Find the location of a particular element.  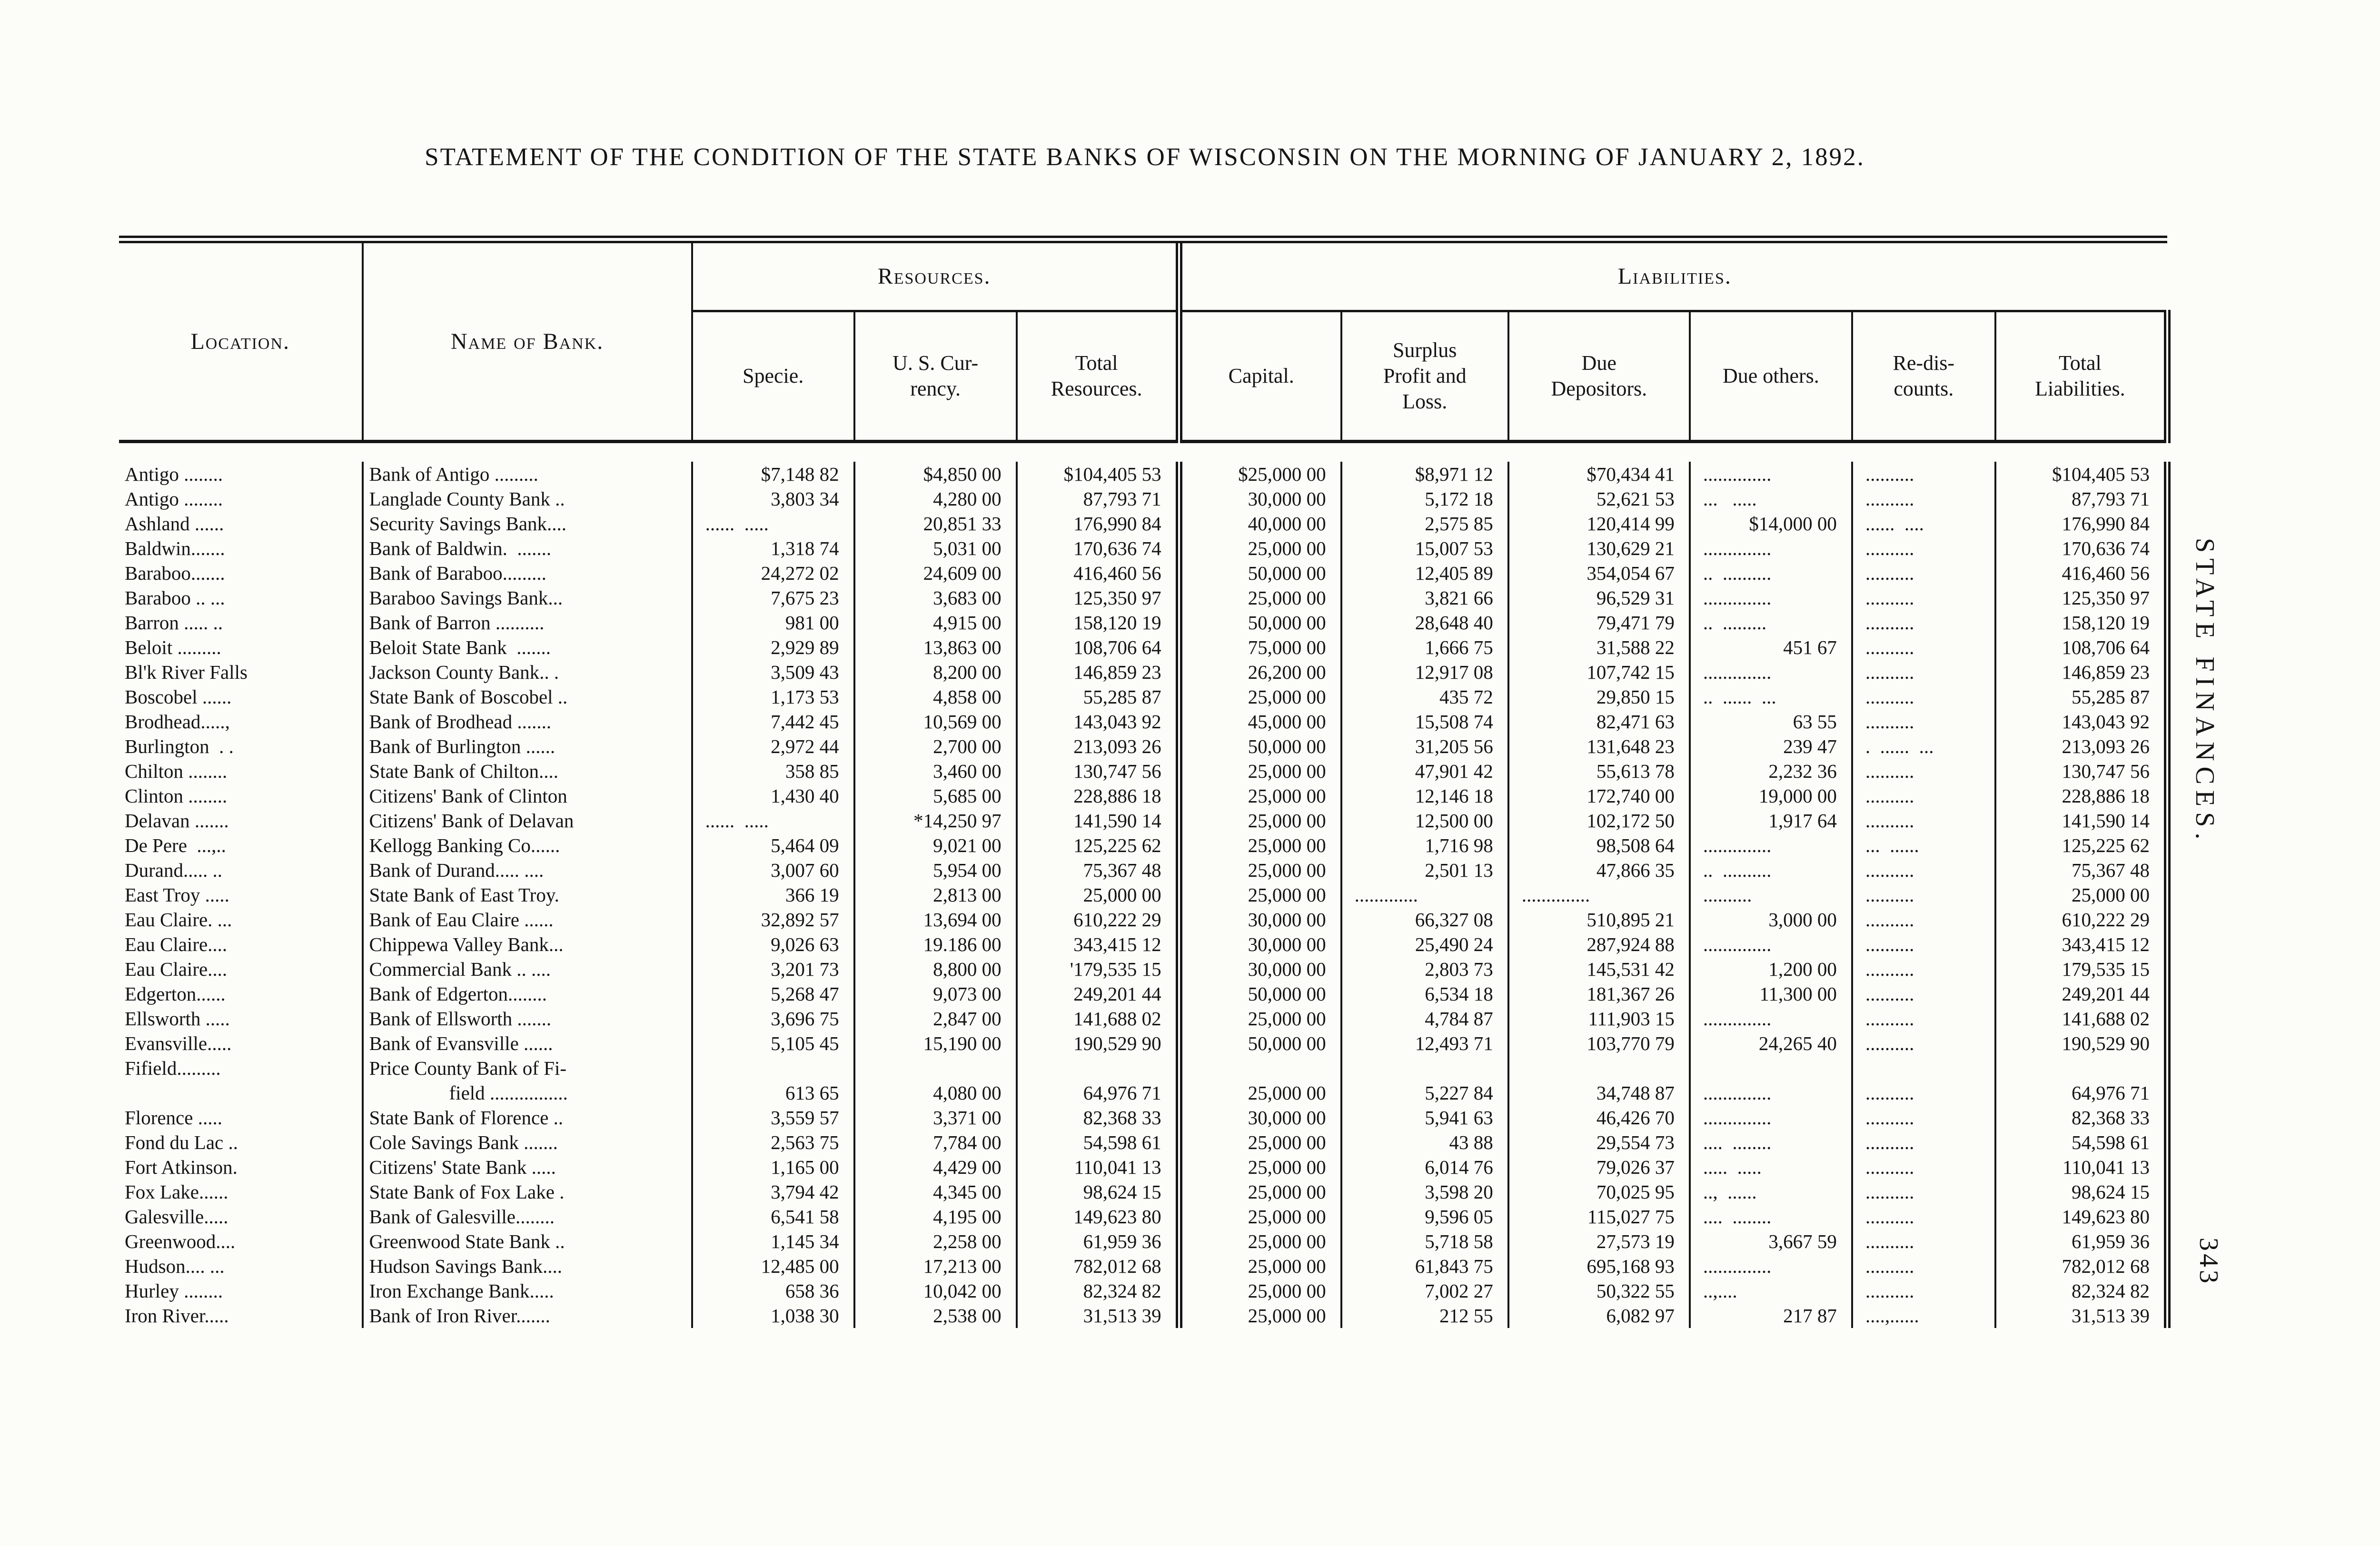

cell-dep: 510,895 21 is located at coordinates (1598, 919).